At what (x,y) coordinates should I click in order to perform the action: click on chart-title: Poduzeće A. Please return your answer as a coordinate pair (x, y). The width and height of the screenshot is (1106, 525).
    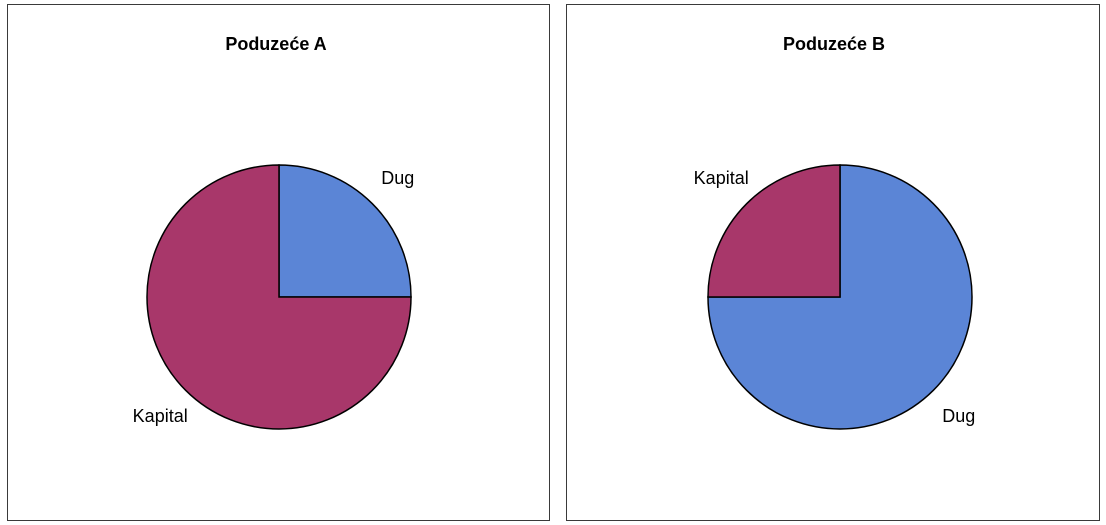
    Looking at the image, I should click on (275, 44).